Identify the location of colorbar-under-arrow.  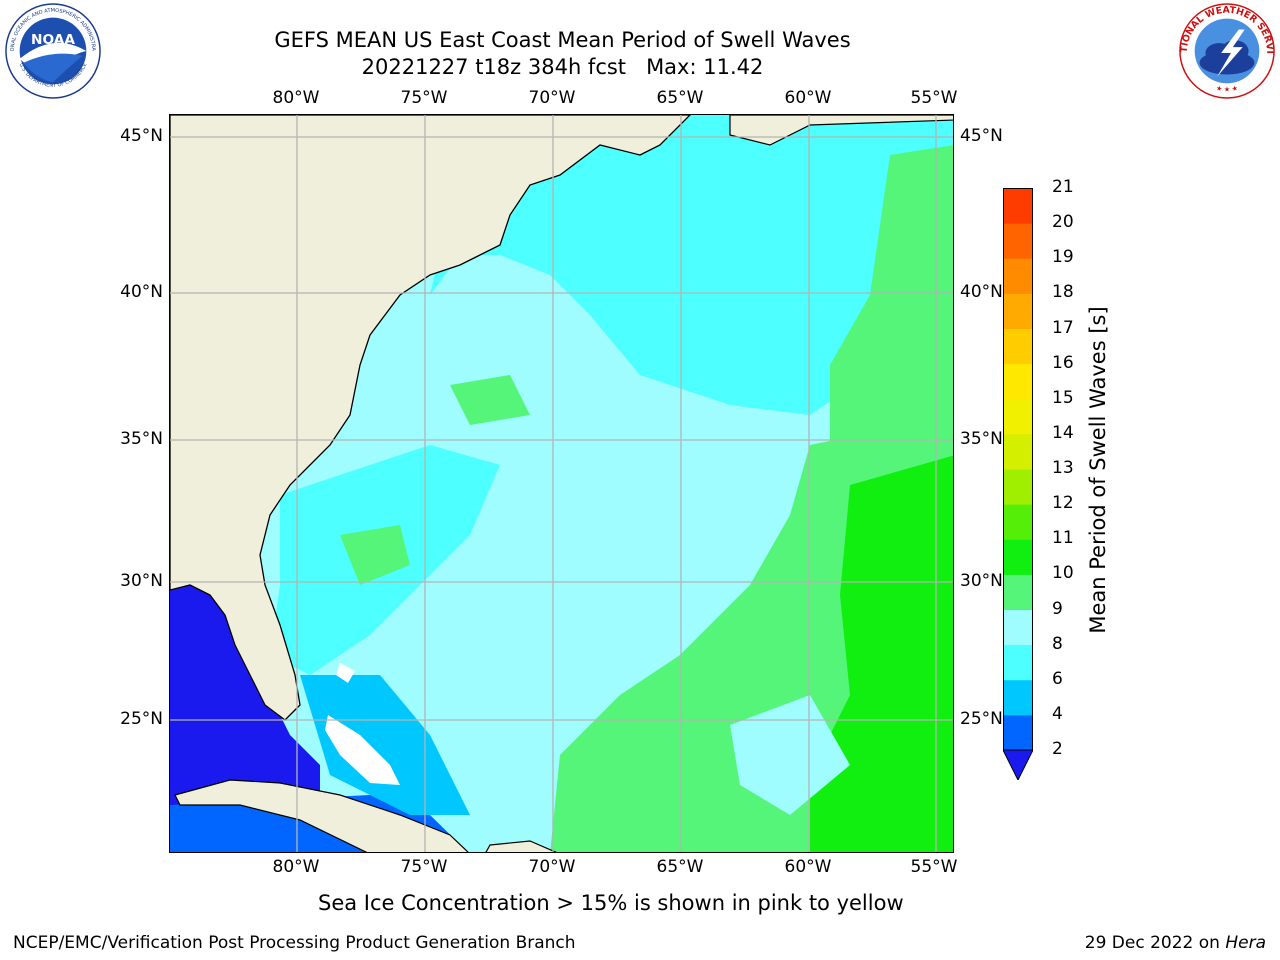
(1018, 764).